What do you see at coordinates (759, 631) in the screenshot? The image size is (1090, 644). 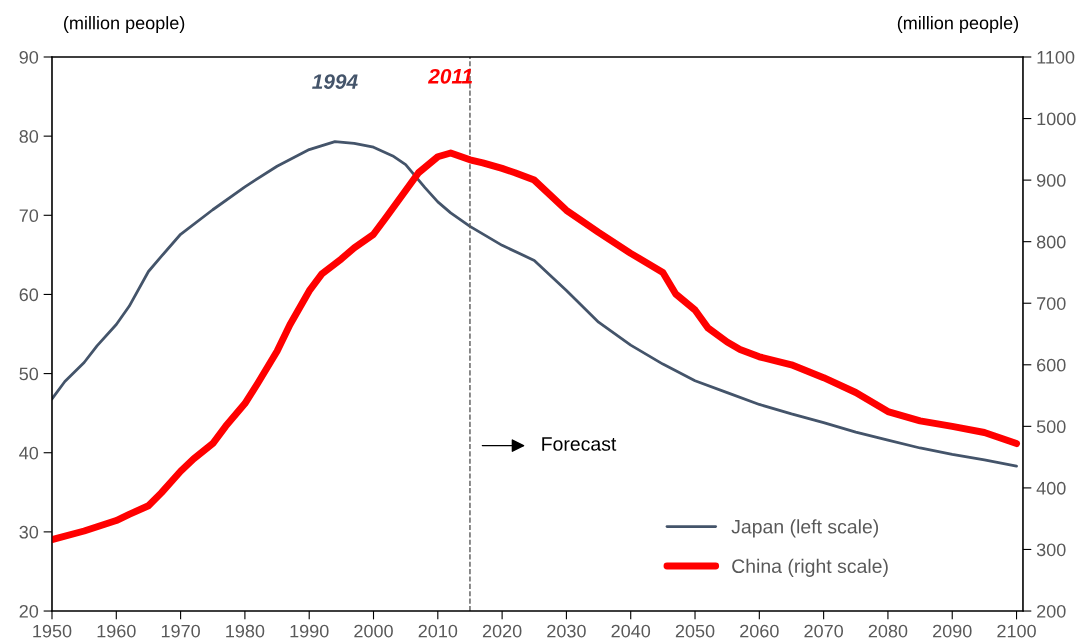 I see `x-tick-label: 2060` at bounding box center [759, 631].